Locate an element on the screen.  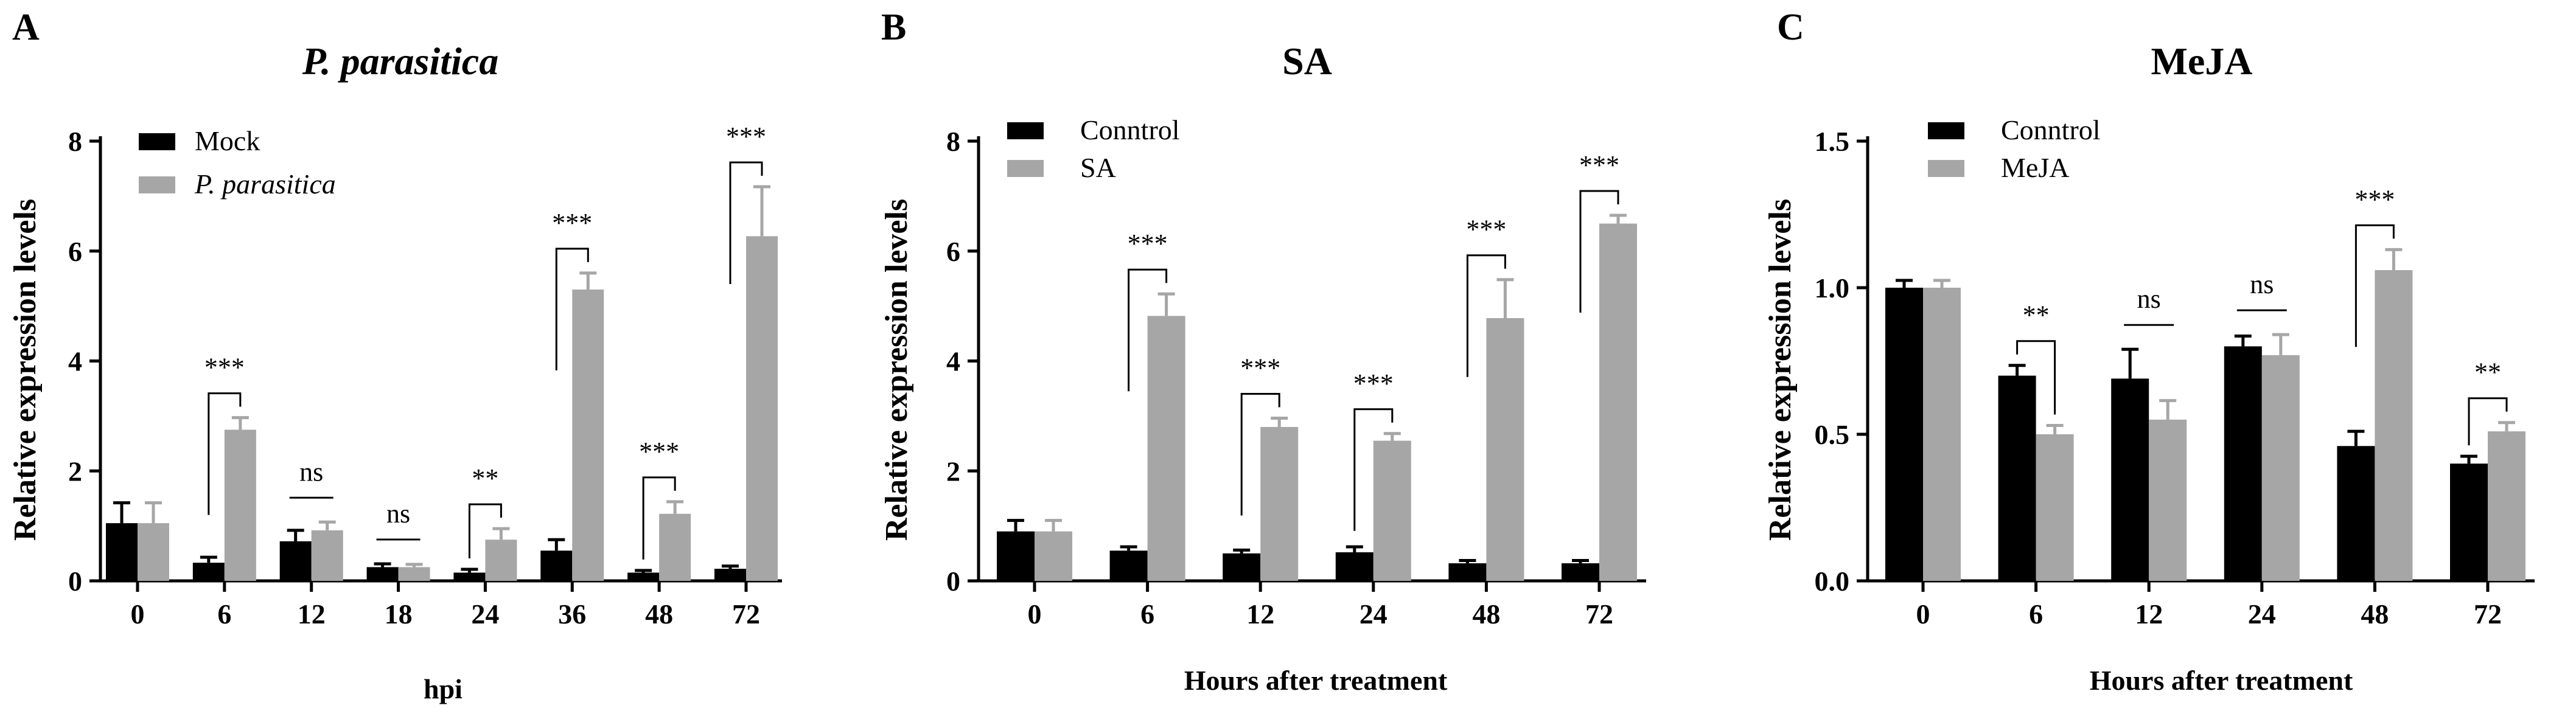
x-tick-label: 18 is located at coordinates (399, 614).